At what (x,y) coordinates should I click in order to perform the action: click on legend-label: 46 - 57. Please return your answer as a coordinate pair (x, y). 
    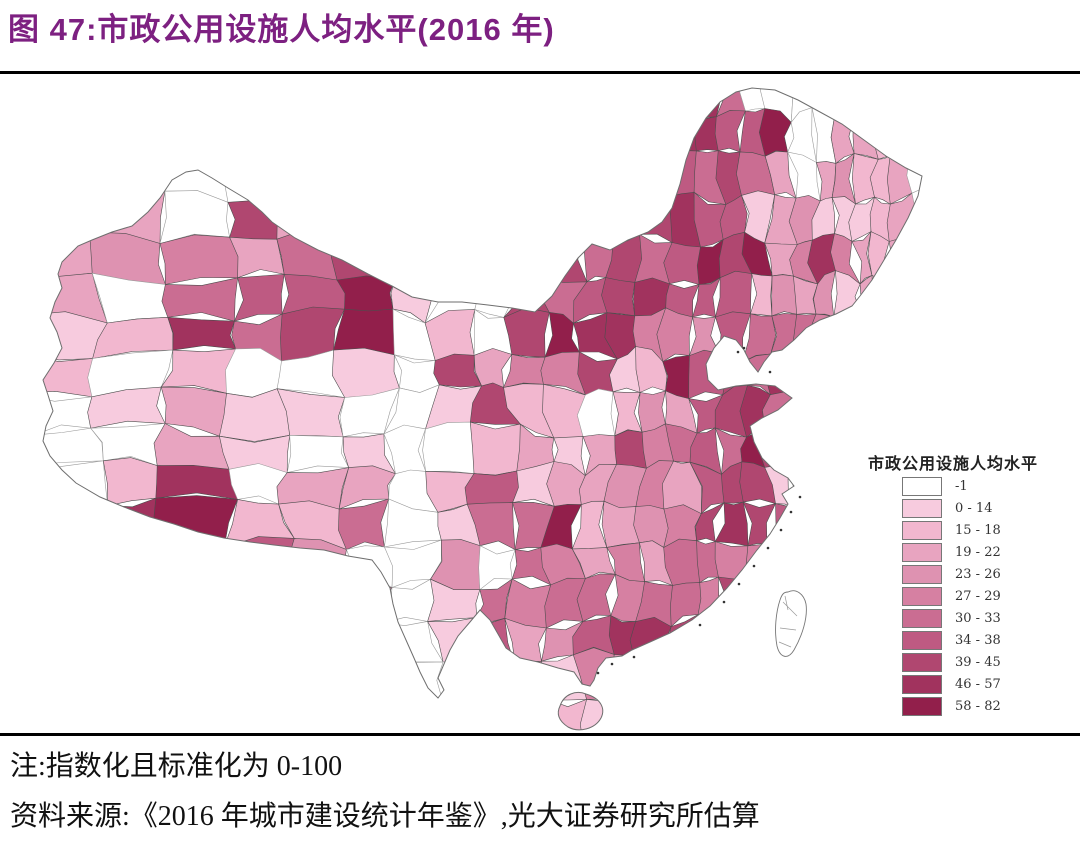
    Looking at the image, I should click on (978, 684).